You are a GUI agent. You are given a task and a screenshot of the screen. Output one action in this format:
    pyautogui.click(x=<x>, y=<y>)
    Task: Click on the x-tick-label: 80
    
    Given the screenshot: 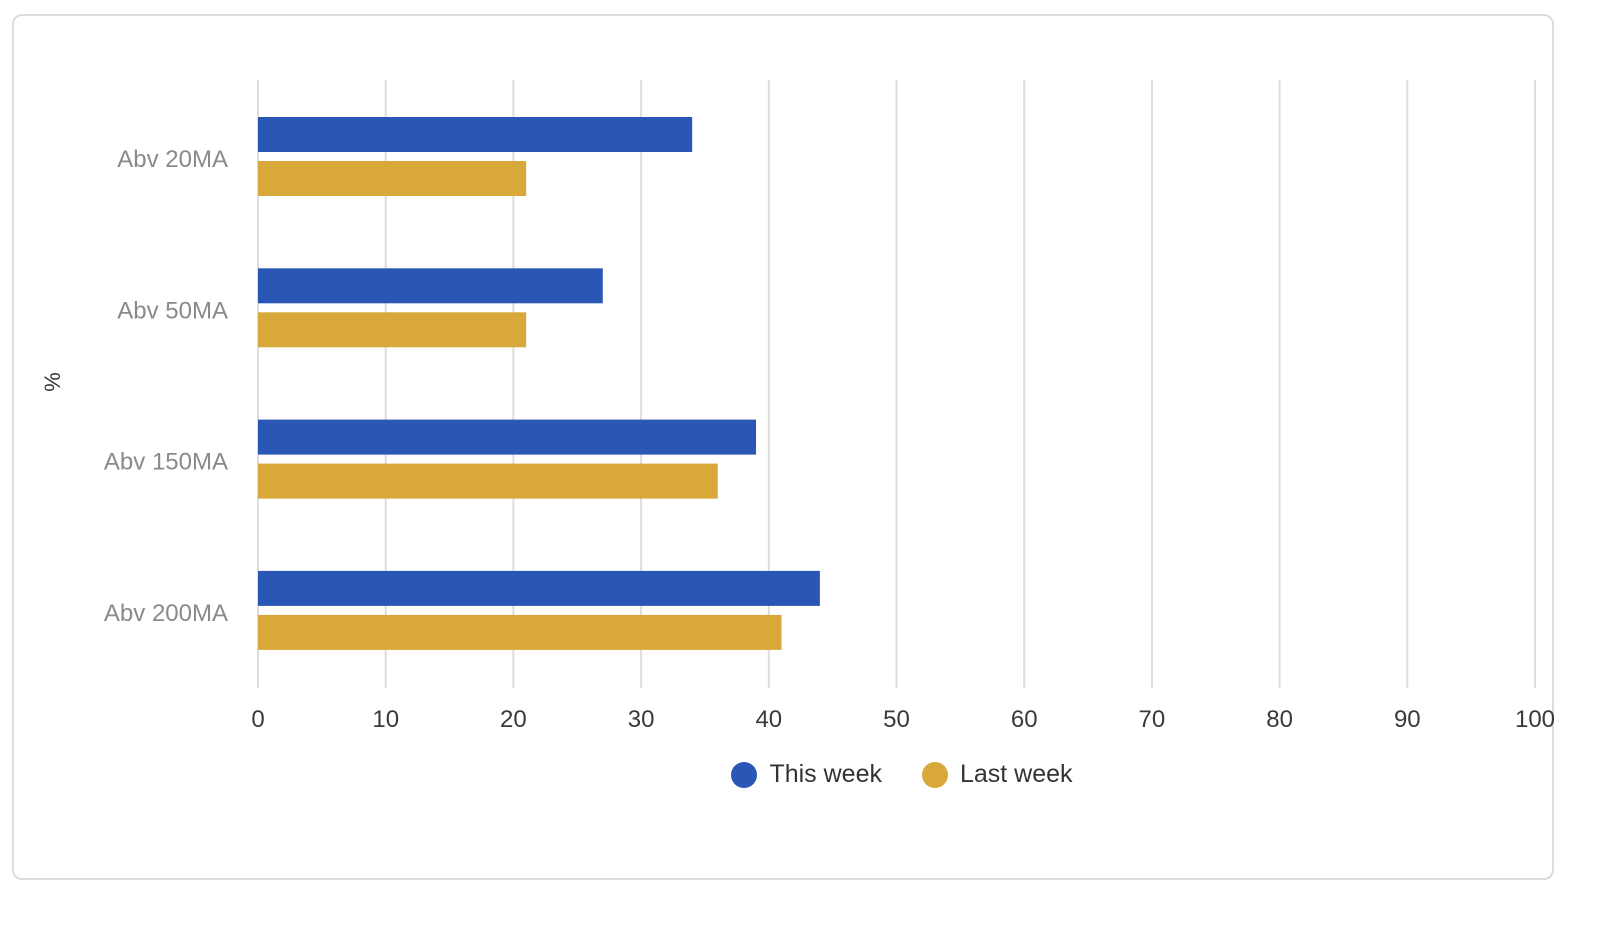 What is the action you would take?
    pyautogui.click(x=1279, y=719)
    